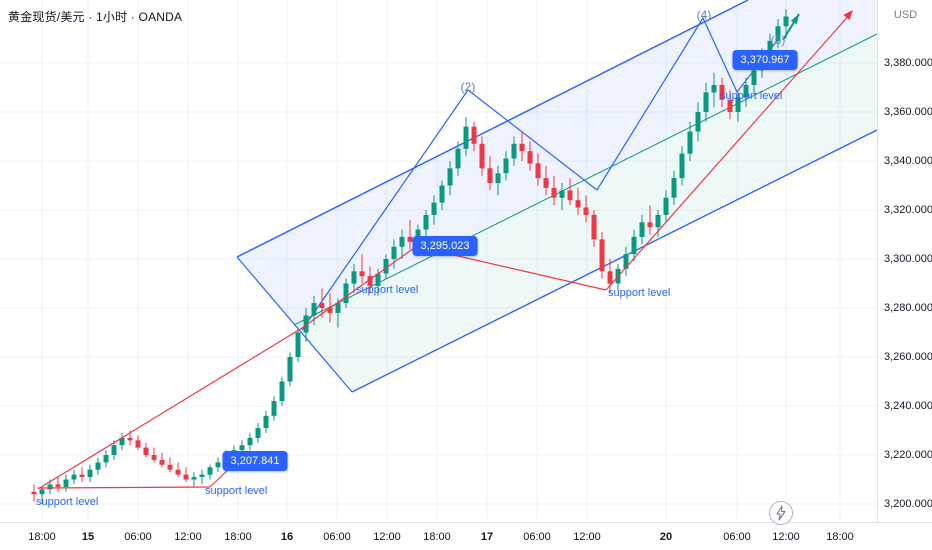  I want to click on price-axis-label: 3,260.000, so click(908, 357).